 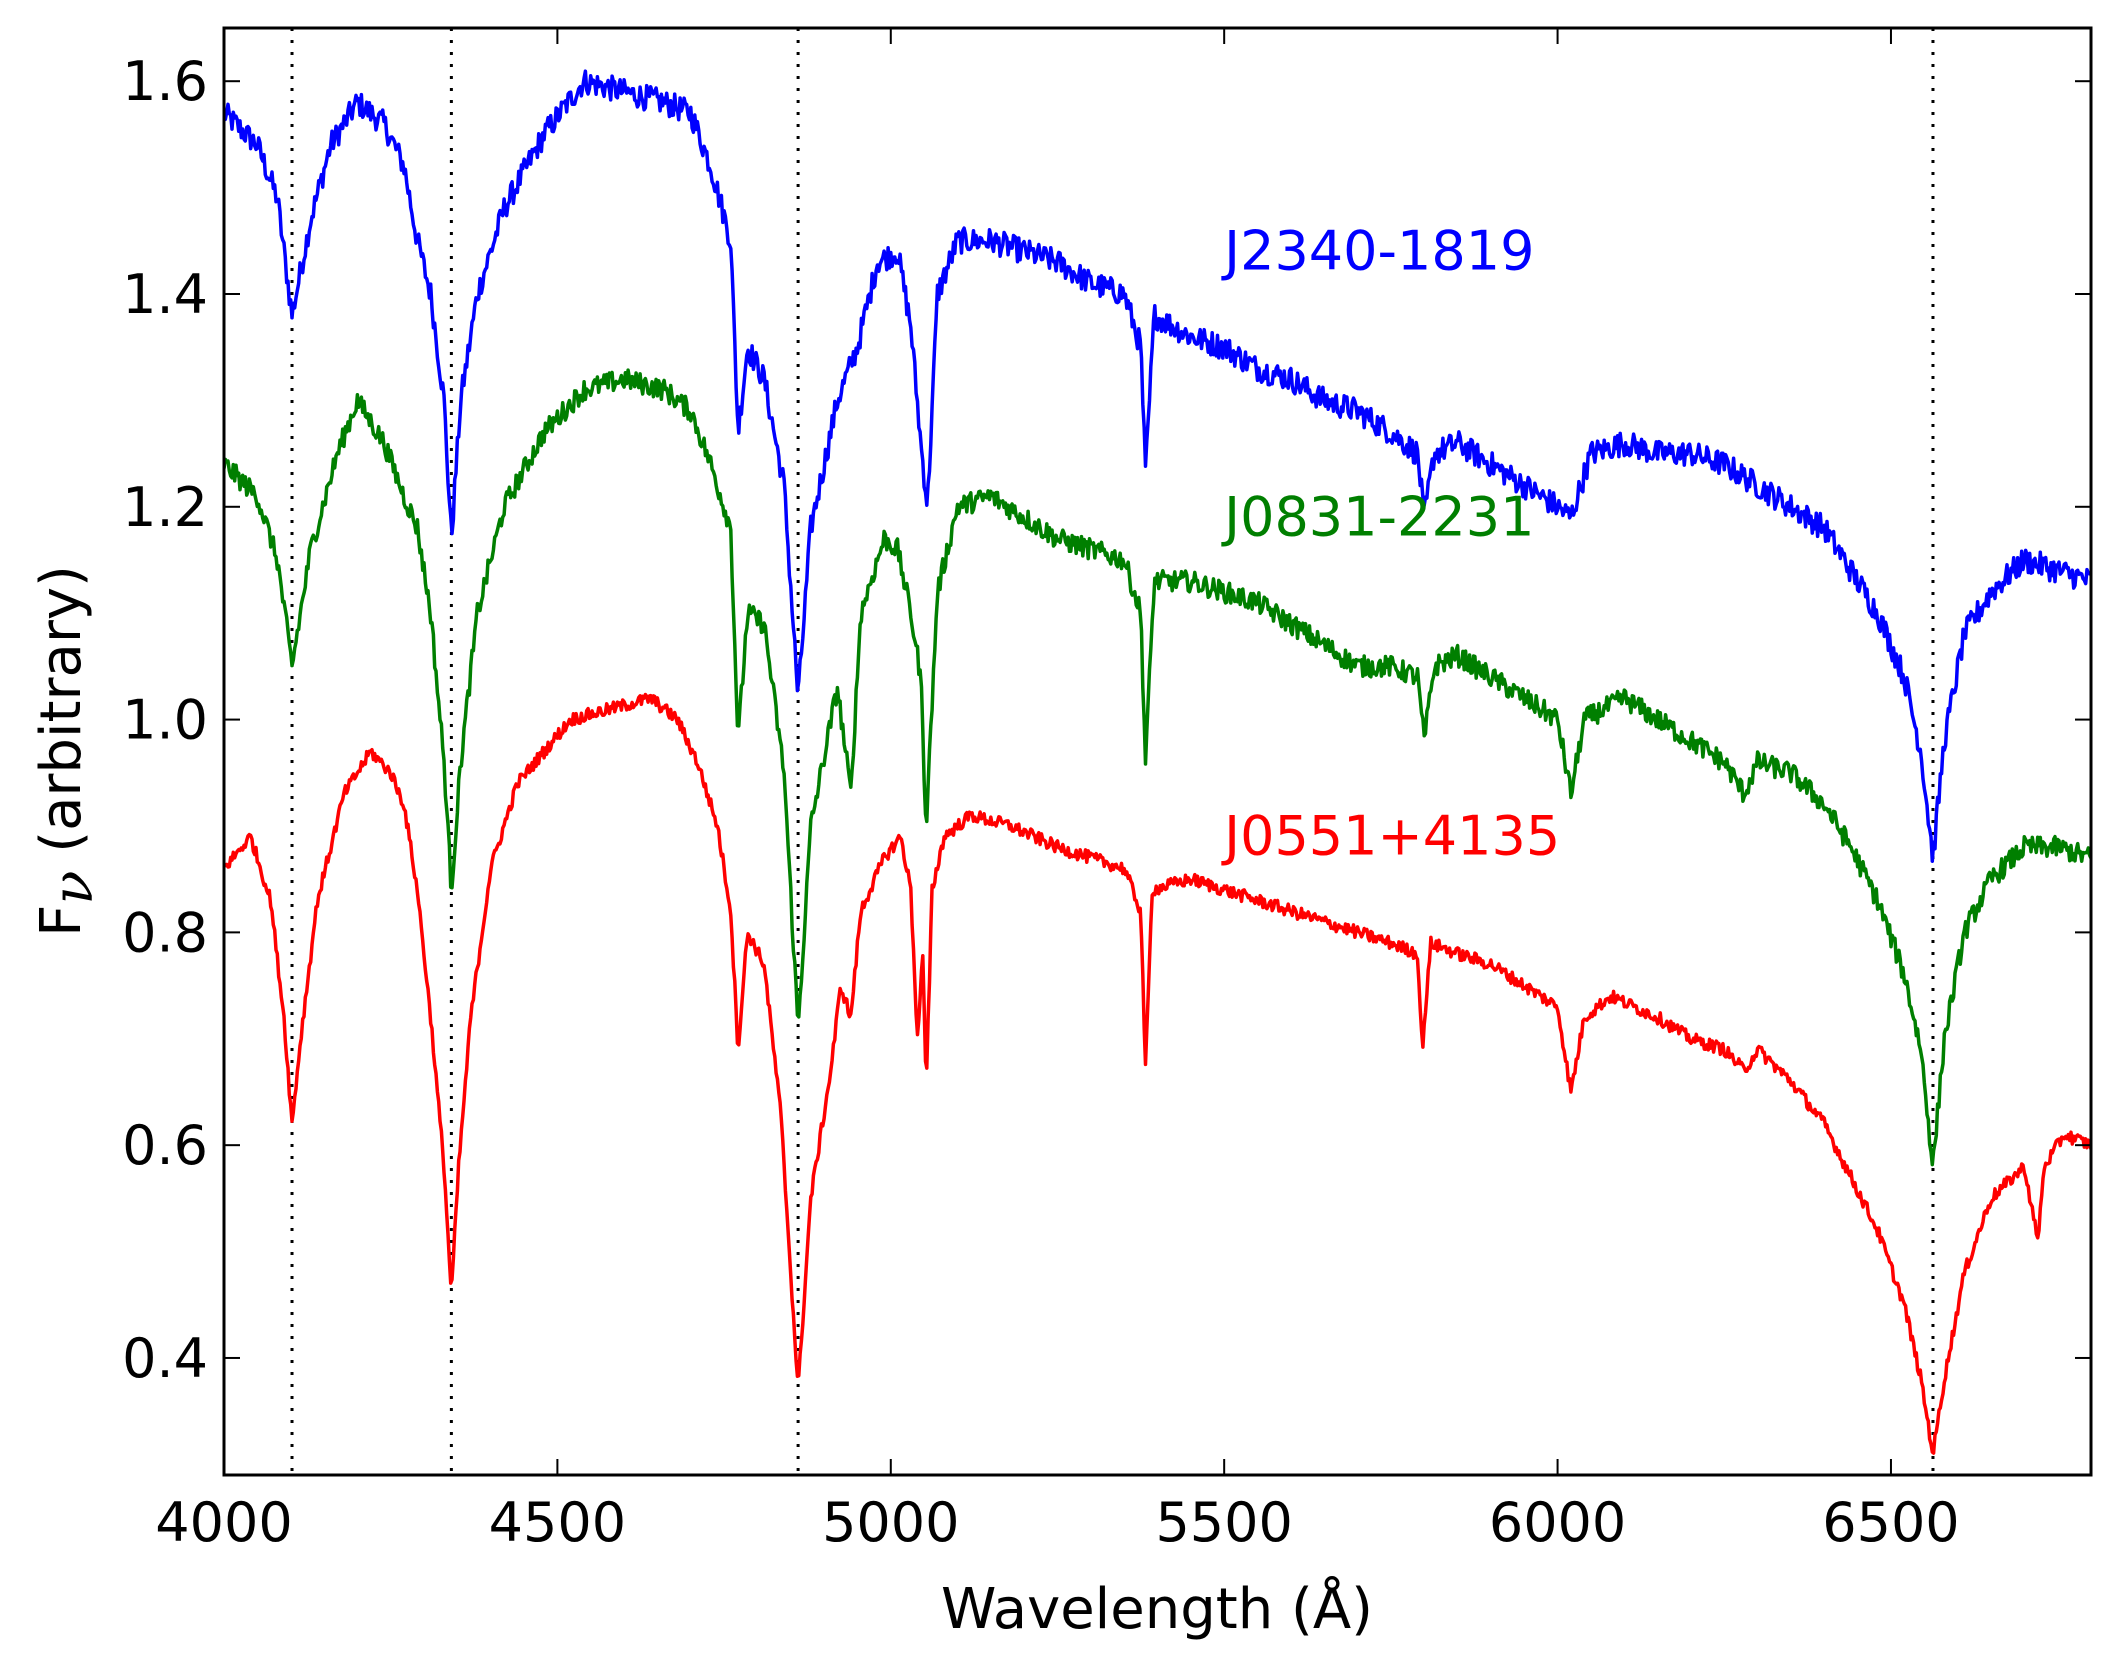 What do you see at coordinates (1377, 516) in the screenshot?
I see `series-label: J0831-2231` at bounding box center [1377, 516].